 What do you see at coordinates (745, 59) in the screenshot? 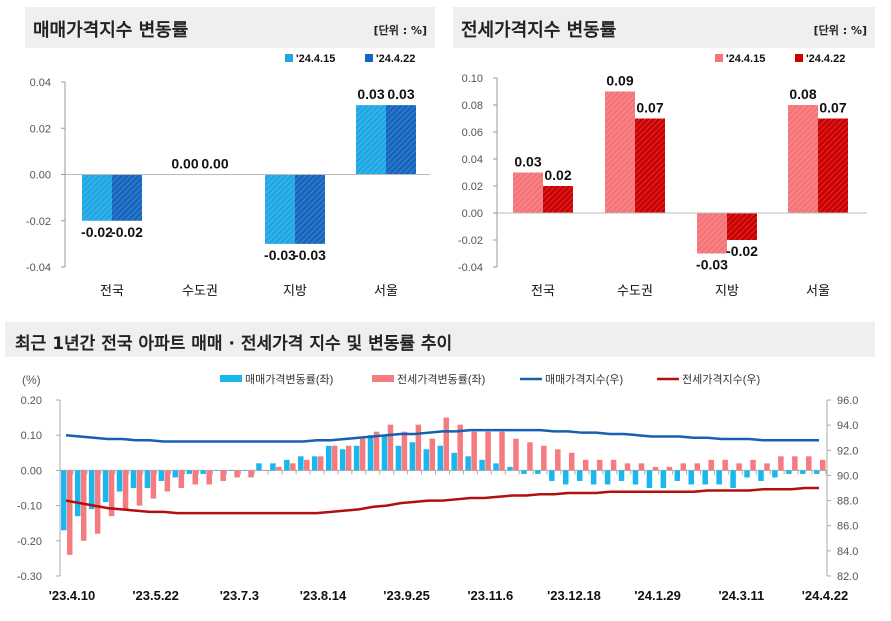
I see `legend-label: '24.4.15` at bounding box center [745, 59].